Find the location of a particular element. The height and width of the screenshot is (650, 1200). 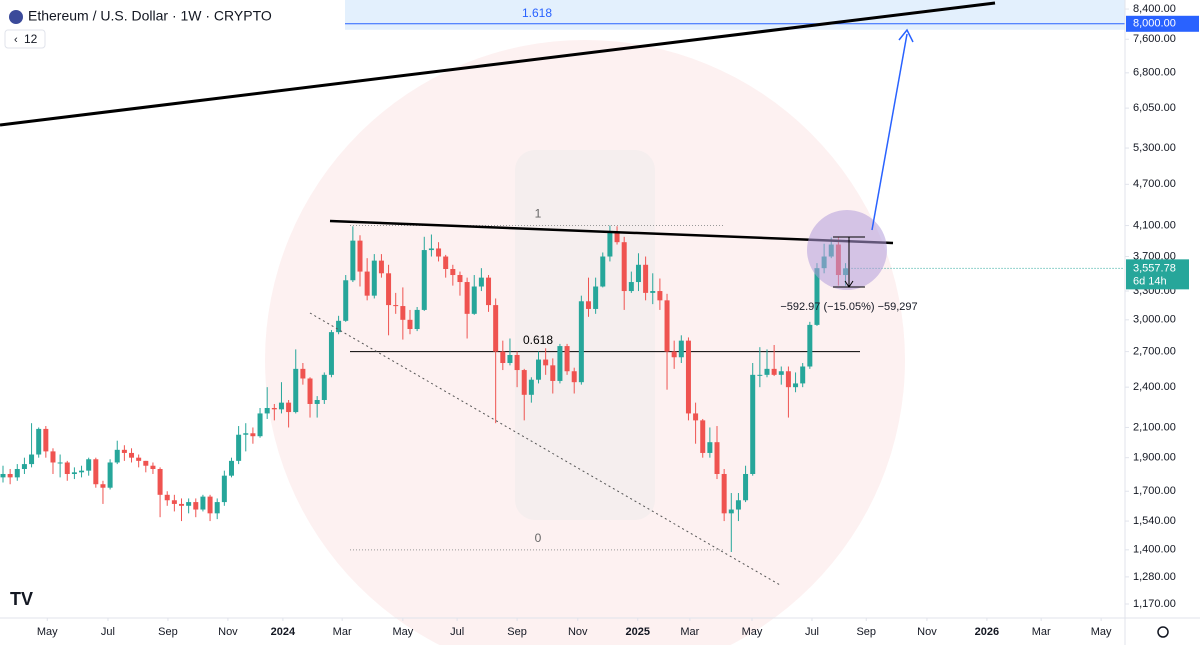

highlight-circle is located at coordinates (847, 250).